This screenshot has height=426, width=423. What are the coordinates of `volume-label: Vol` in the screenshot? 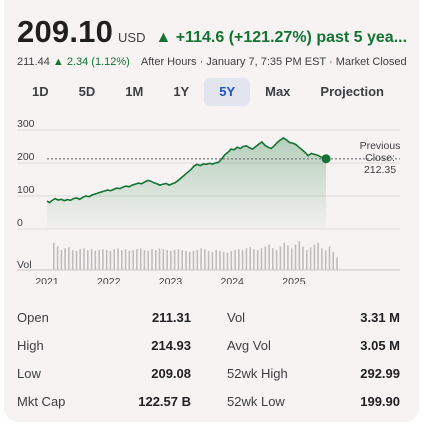 It's located at (24, 265).